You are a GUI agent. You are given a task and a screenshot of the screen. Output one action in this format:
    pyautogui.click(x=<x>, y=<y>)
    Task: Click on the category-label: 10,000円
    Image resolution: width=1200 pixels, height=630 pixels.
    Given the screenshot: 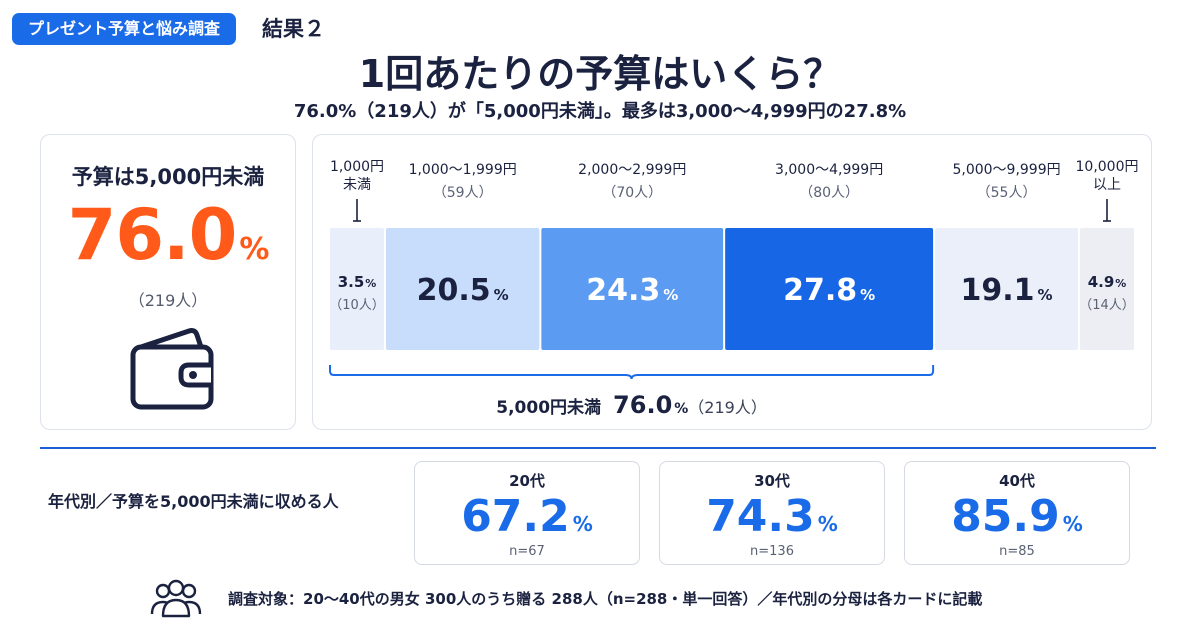 What is the action you would take?
    pyautogui.click(x=1107, y=167)
    